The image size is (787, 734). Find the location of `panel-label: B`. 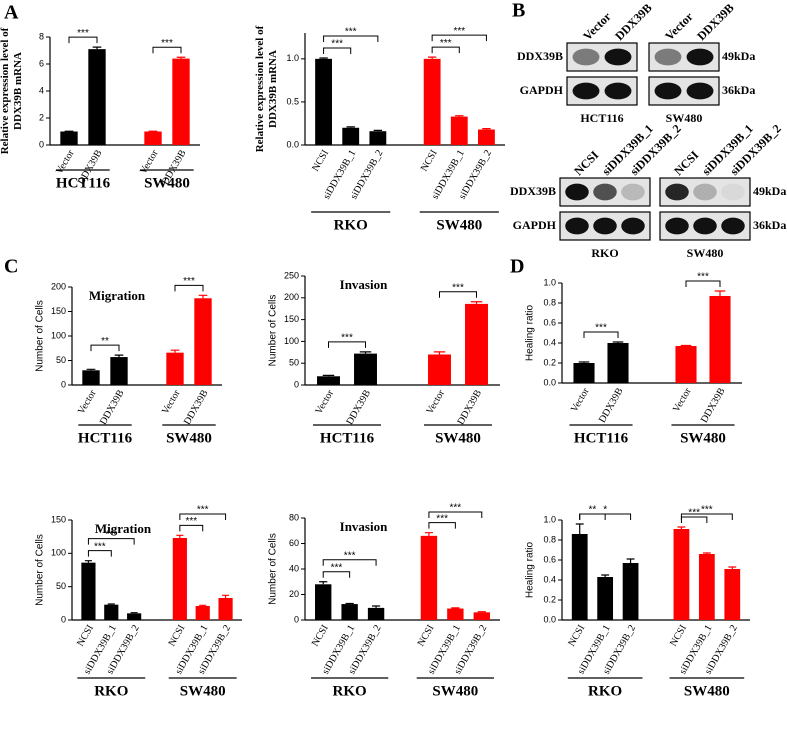

panel-label: B is located at coordinates (518, 11).